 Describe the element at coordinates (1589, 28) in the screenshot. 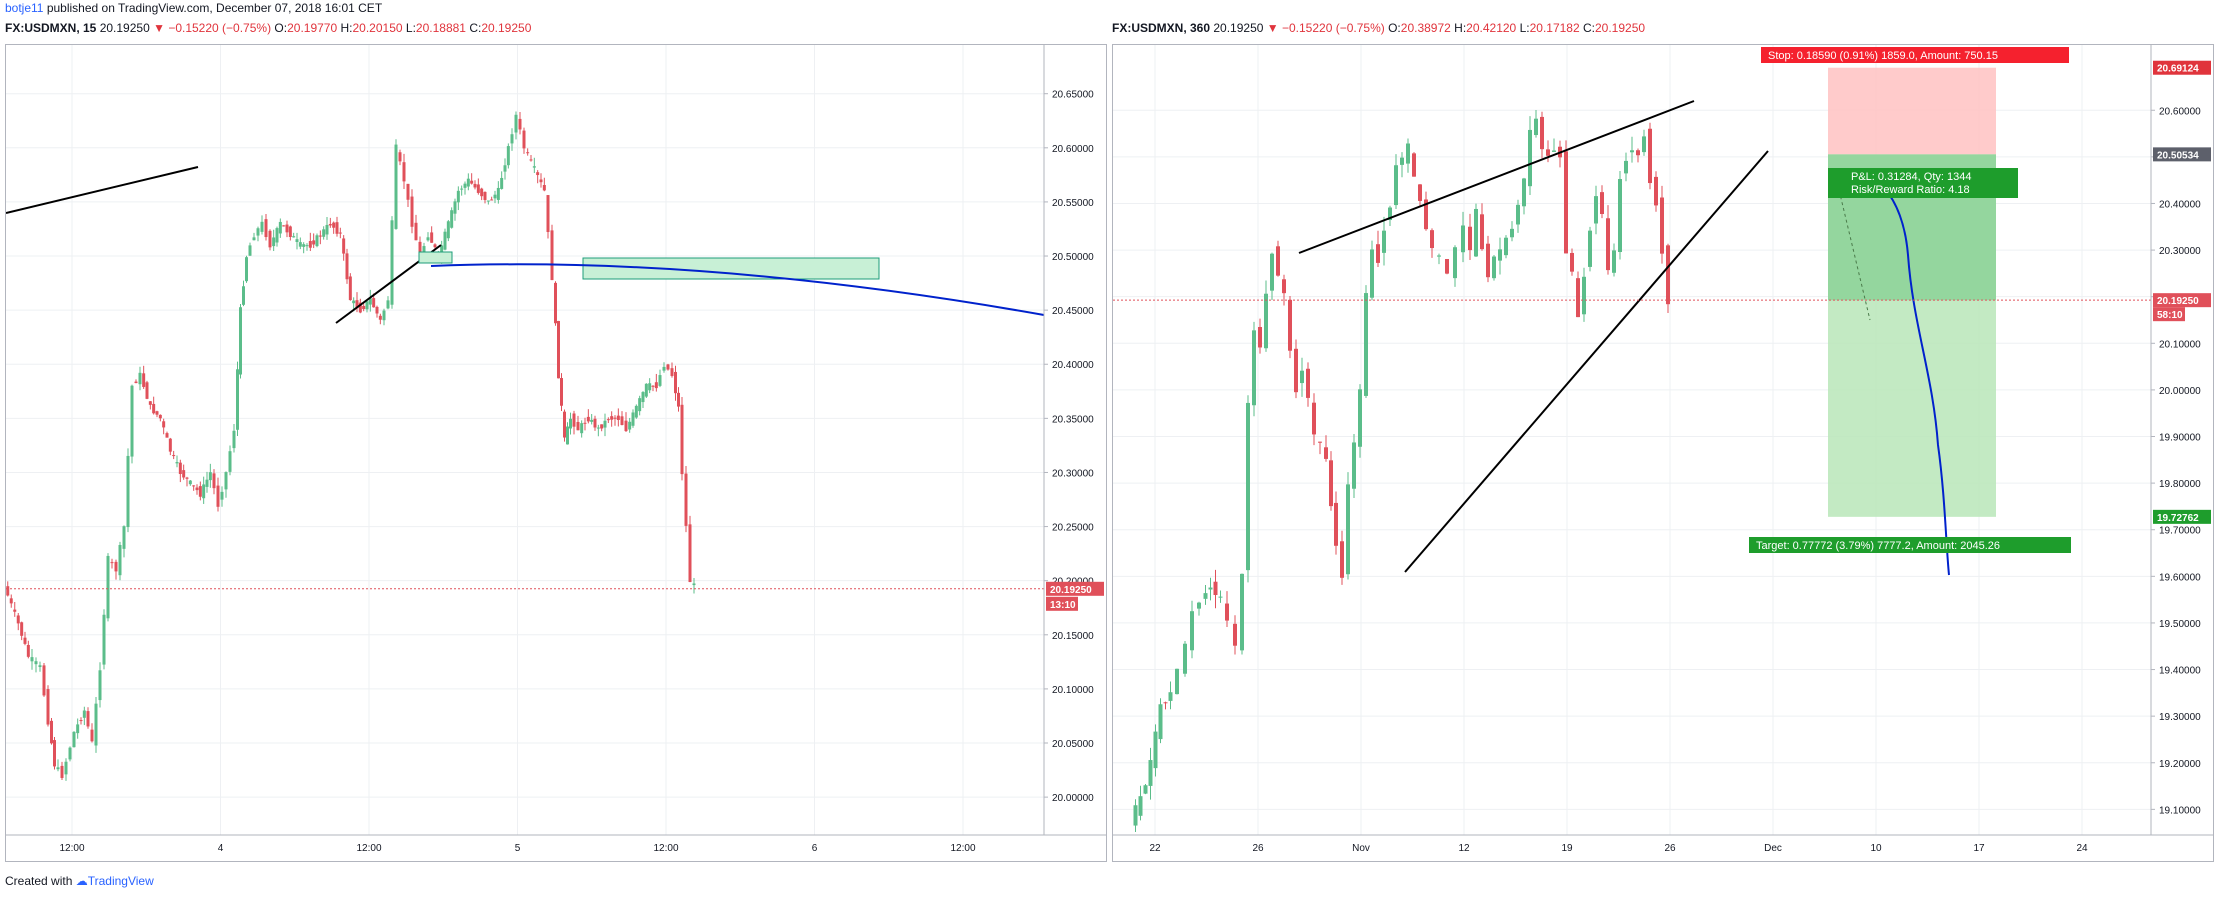

I see `right-c-label: C:` at that location.